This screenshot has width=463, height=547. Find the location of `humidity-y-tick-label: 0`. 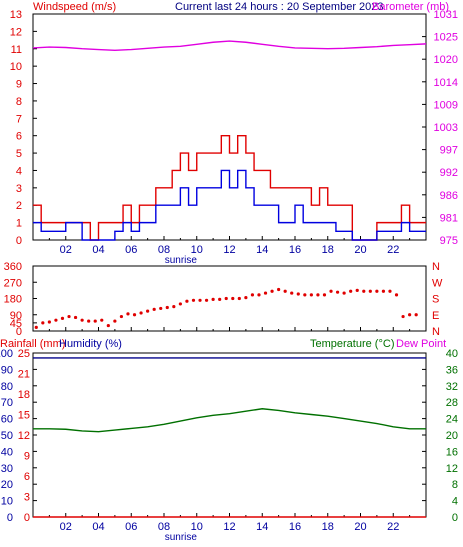

humidity-y-tick-label: 0 is located at coordinates (10, 518).